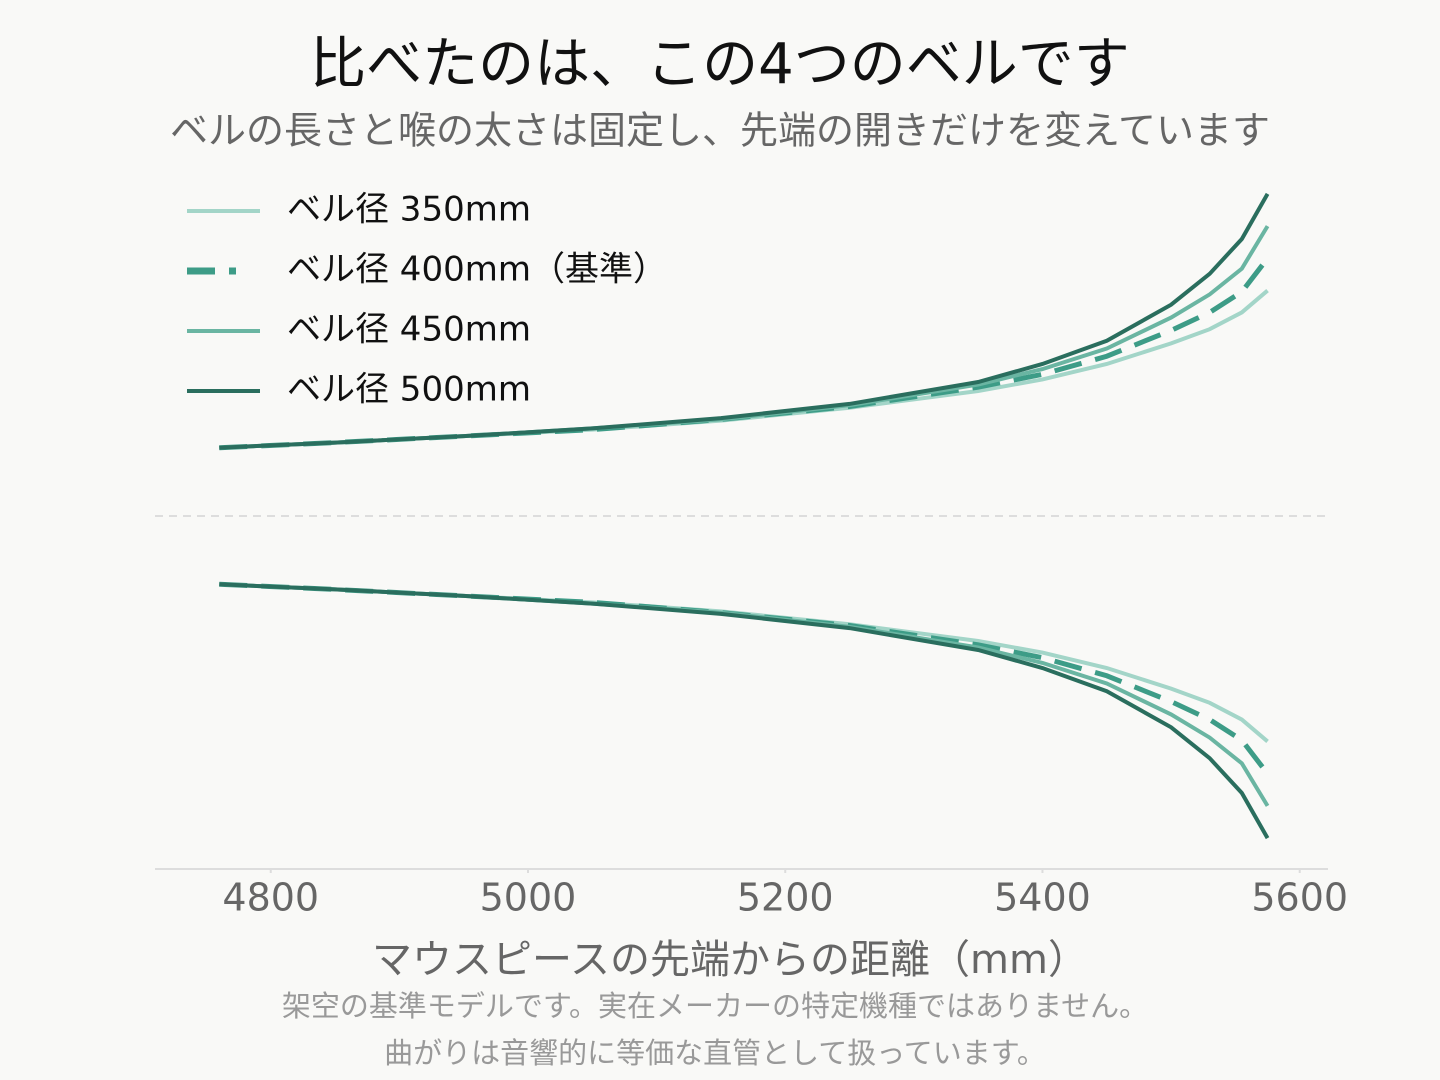  I want to click on legend-label: ベル径 450mm, so click(409, 330).